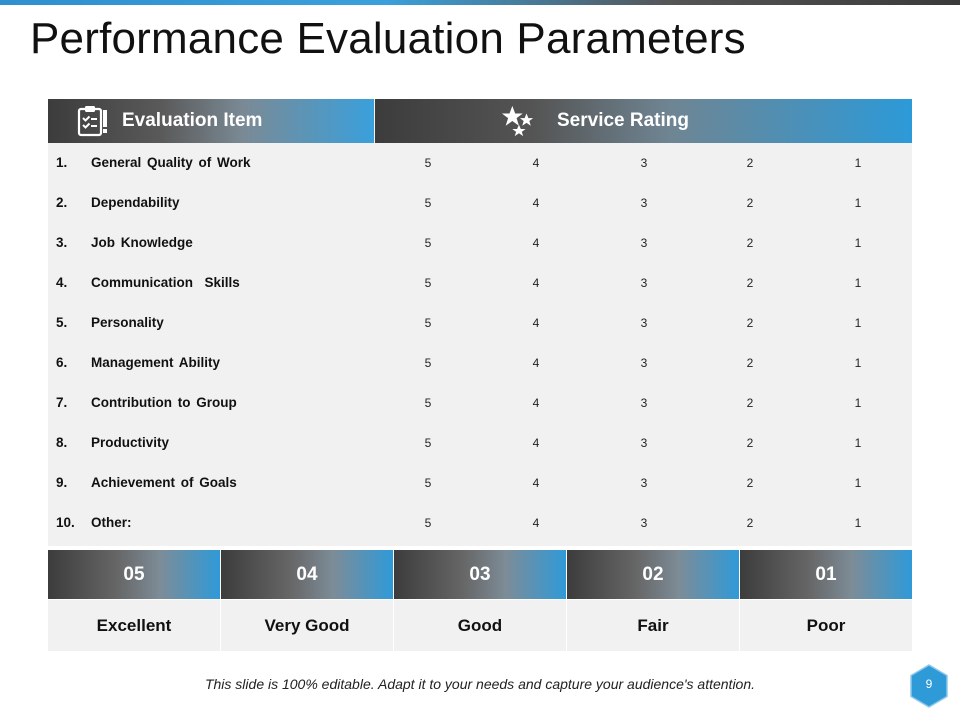 The height and width of the screenshot is (720, 960). What do you see at coordinates (111, 522) in the screenshot?
I see `row-label: Other:` at bounding box center [111, 522].